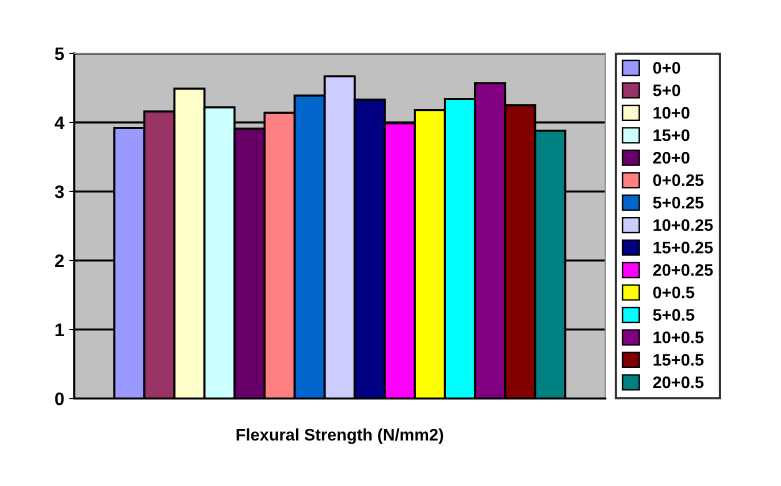  I want to click on legend-label: 0+0.5, so click(673, 292).